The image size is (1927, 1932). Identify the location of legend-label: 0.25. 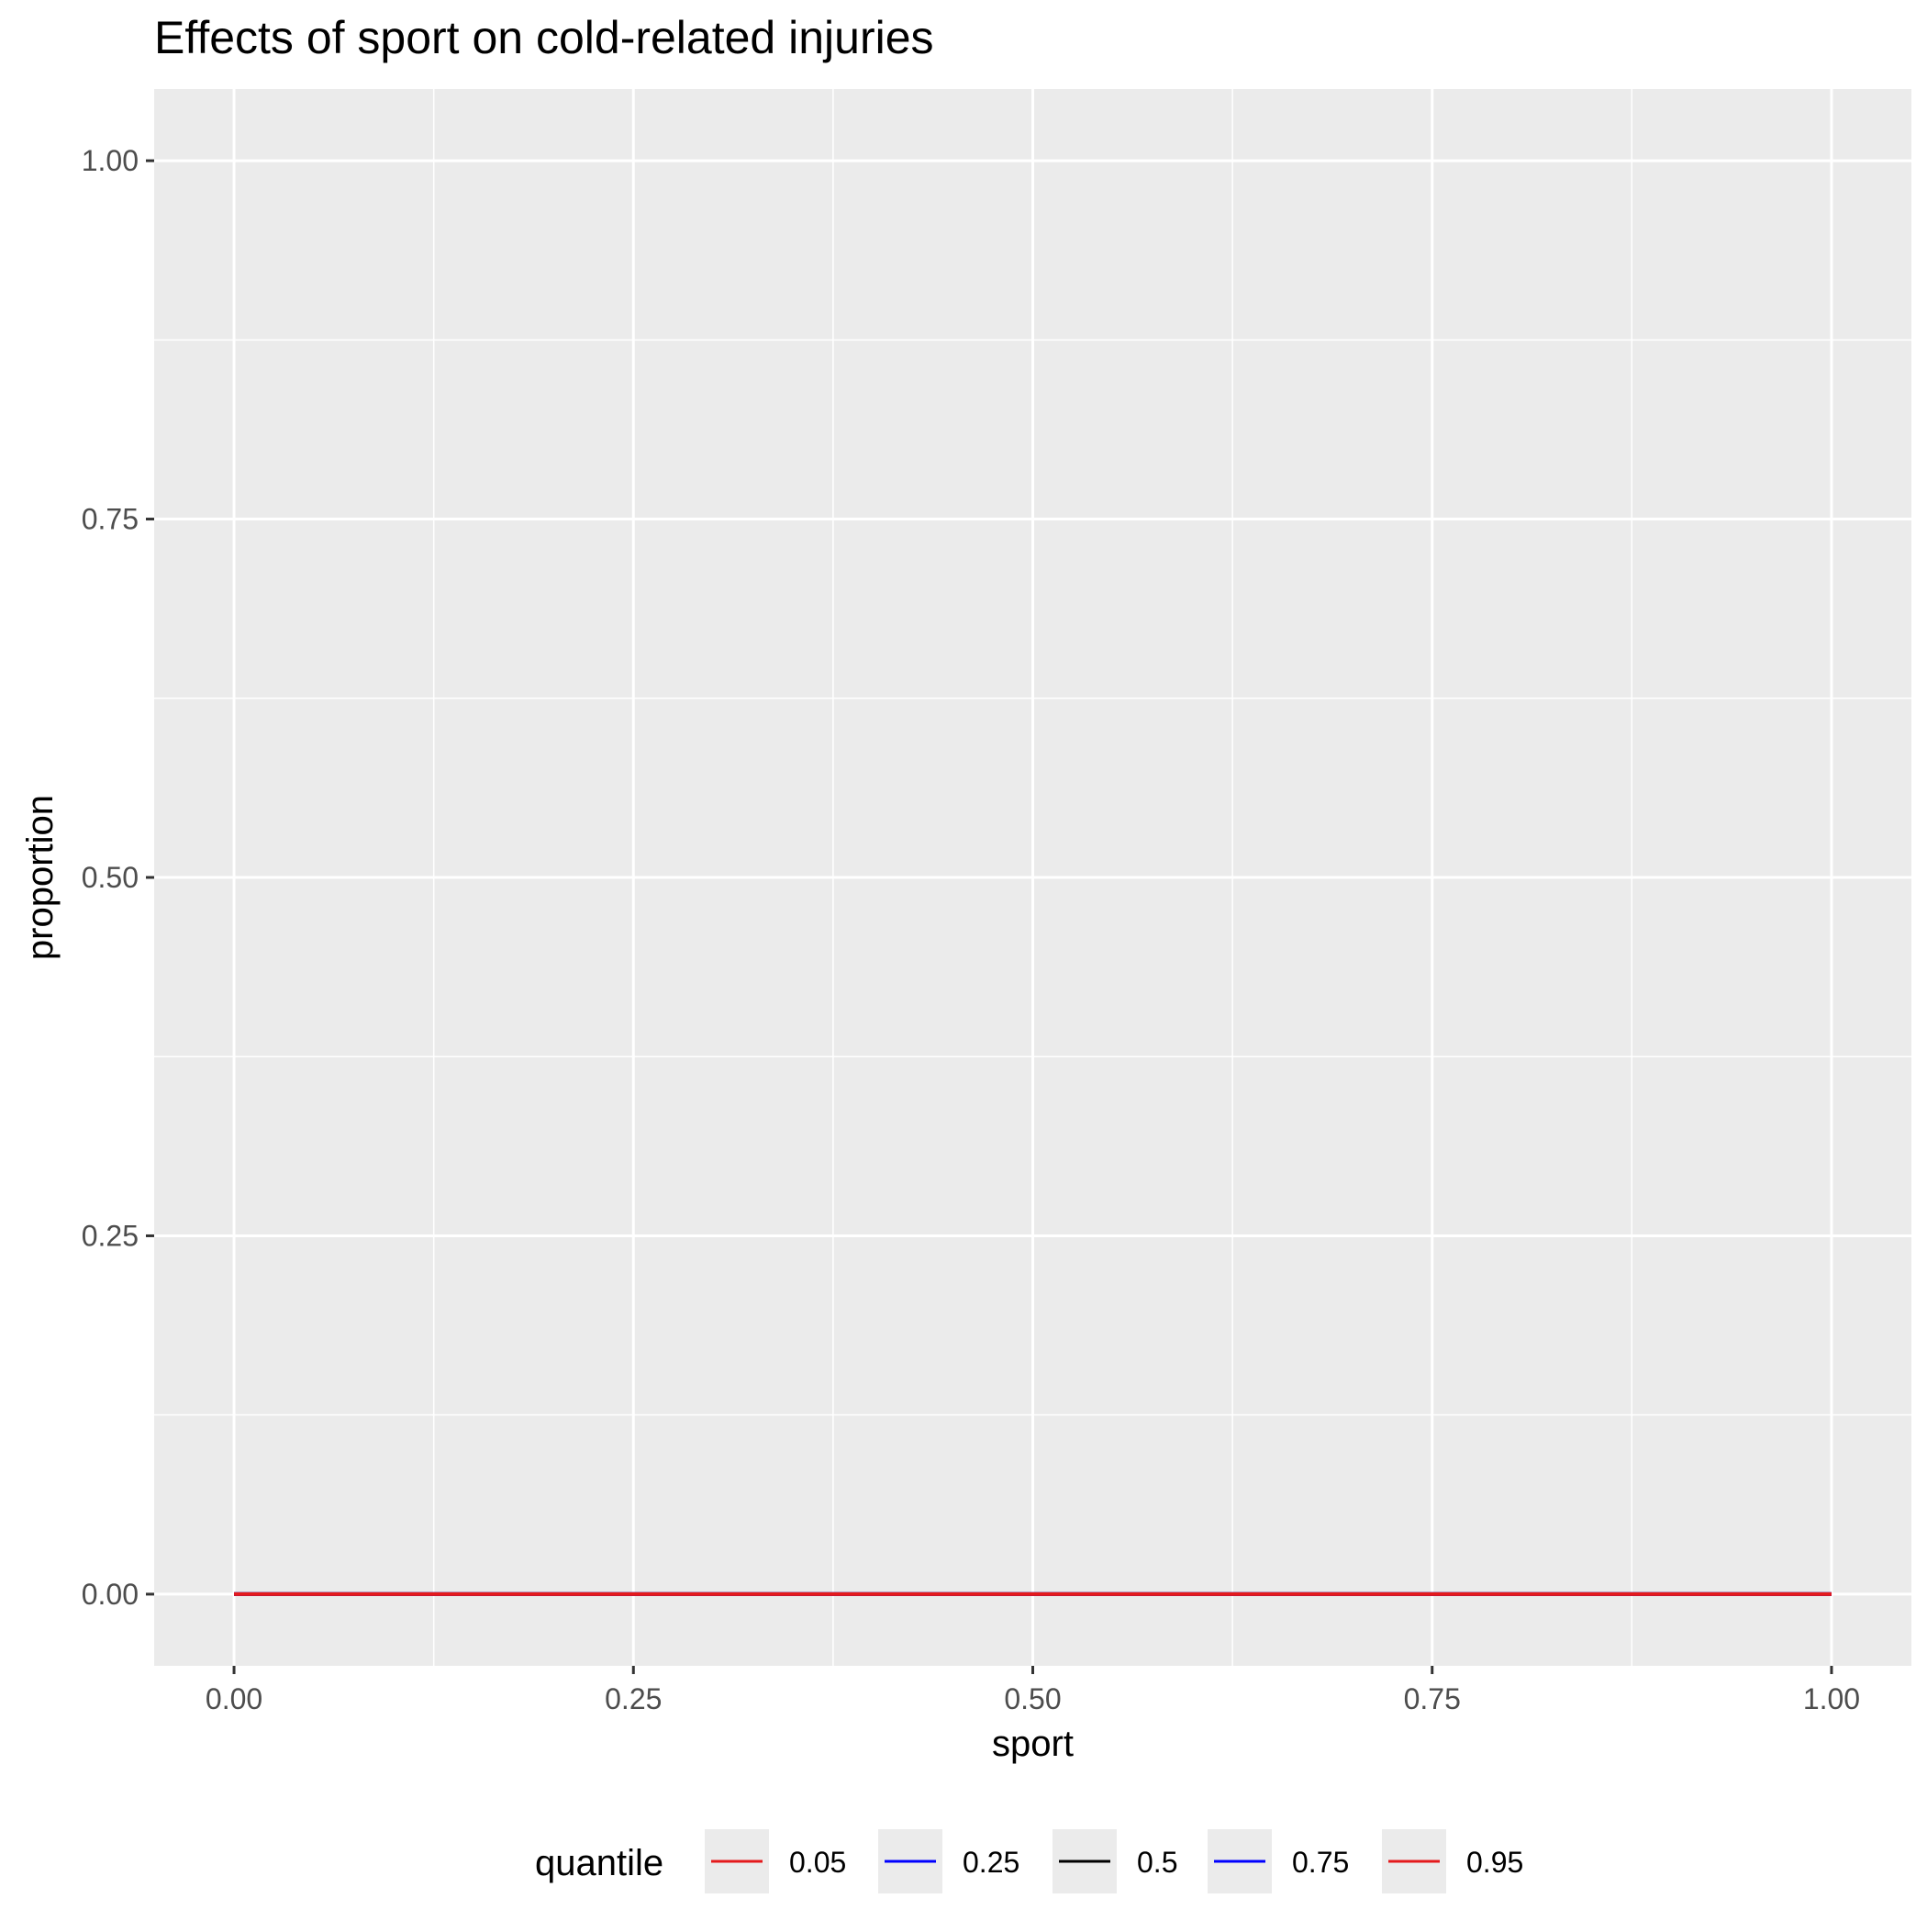
(991, 1862).